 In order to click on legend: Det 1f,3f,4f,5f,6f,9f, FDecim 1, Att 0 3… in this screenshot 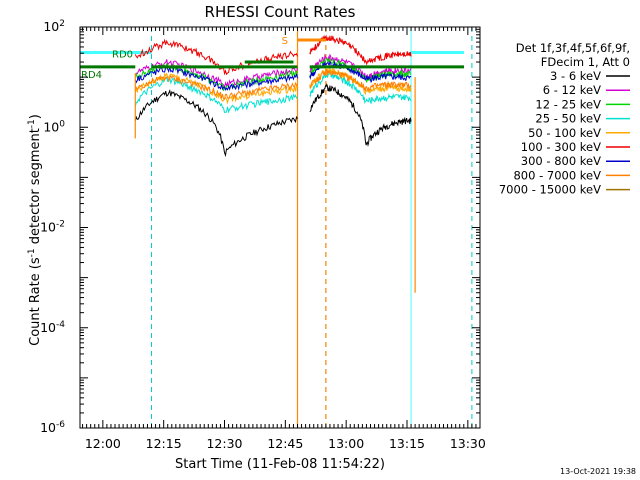, I will do `click(564, 119)`.